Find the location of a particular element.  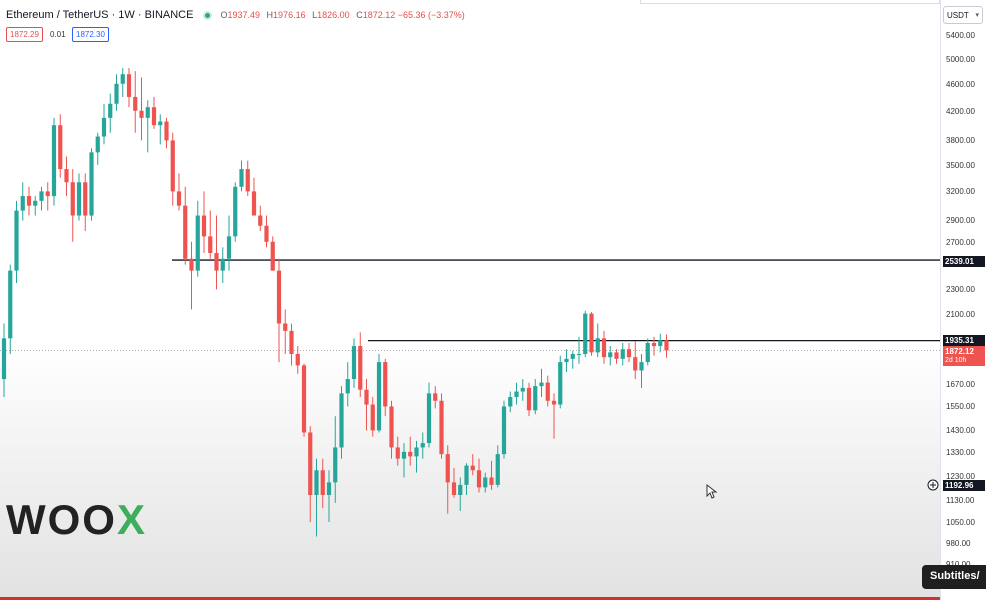

mouse-cursor-icon is located at coordinates (712, 491).